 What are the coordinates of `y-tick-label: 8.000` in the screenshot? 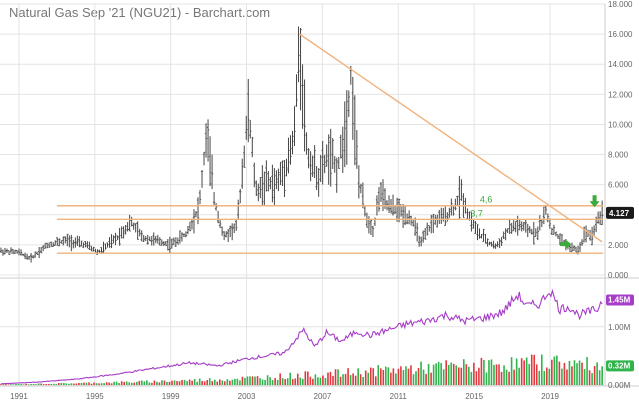 It's located at (618, 155).